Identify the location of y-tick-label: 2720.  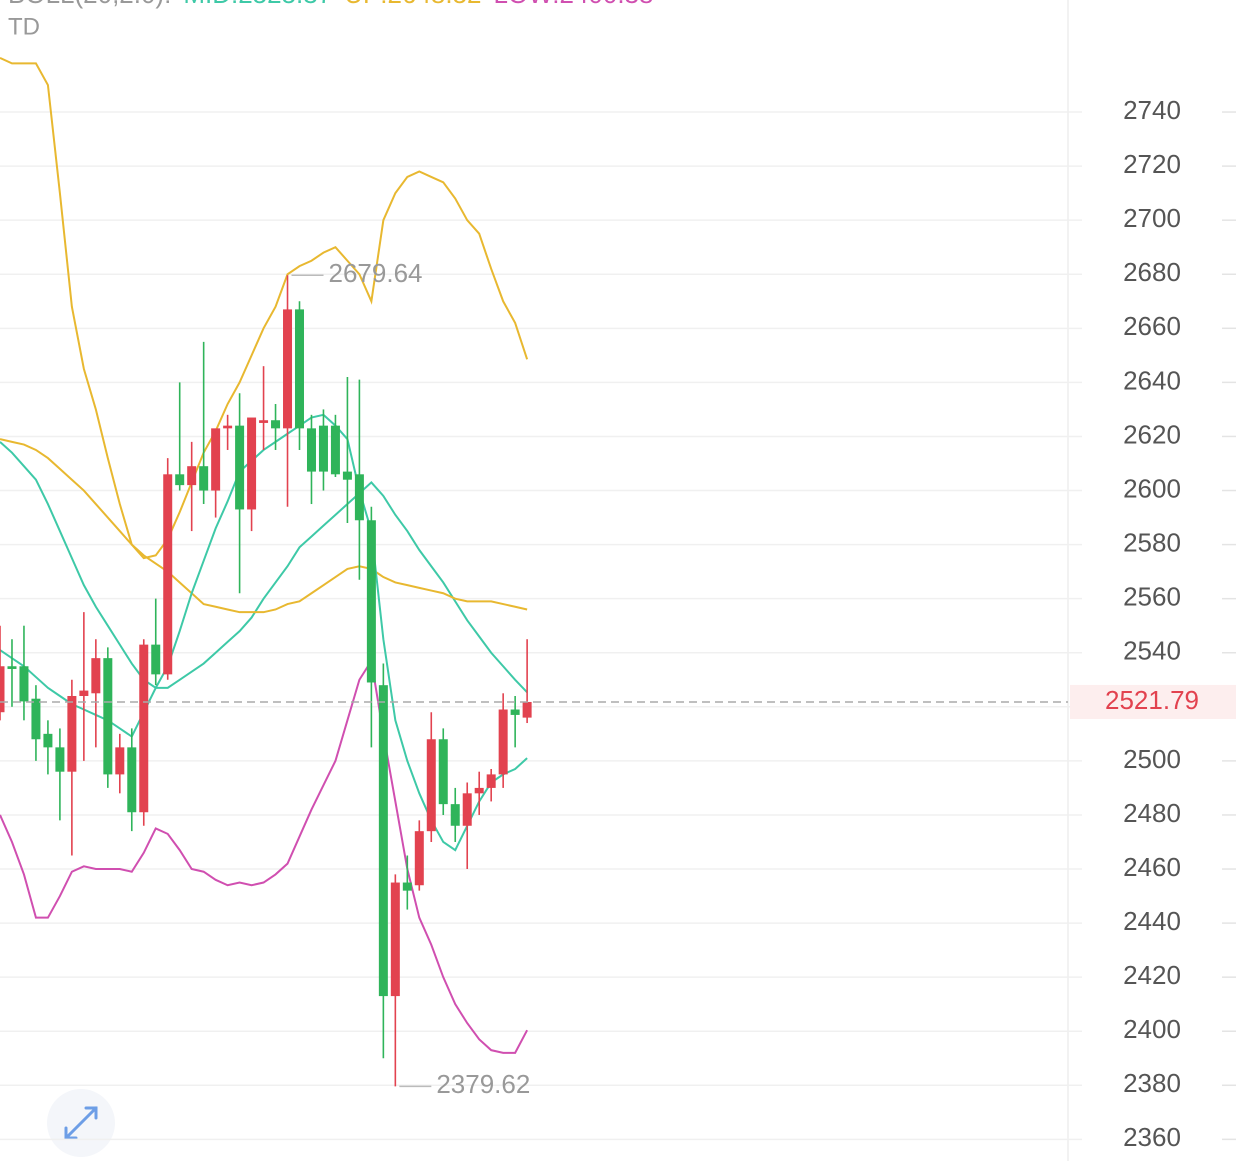
(1152, 164).